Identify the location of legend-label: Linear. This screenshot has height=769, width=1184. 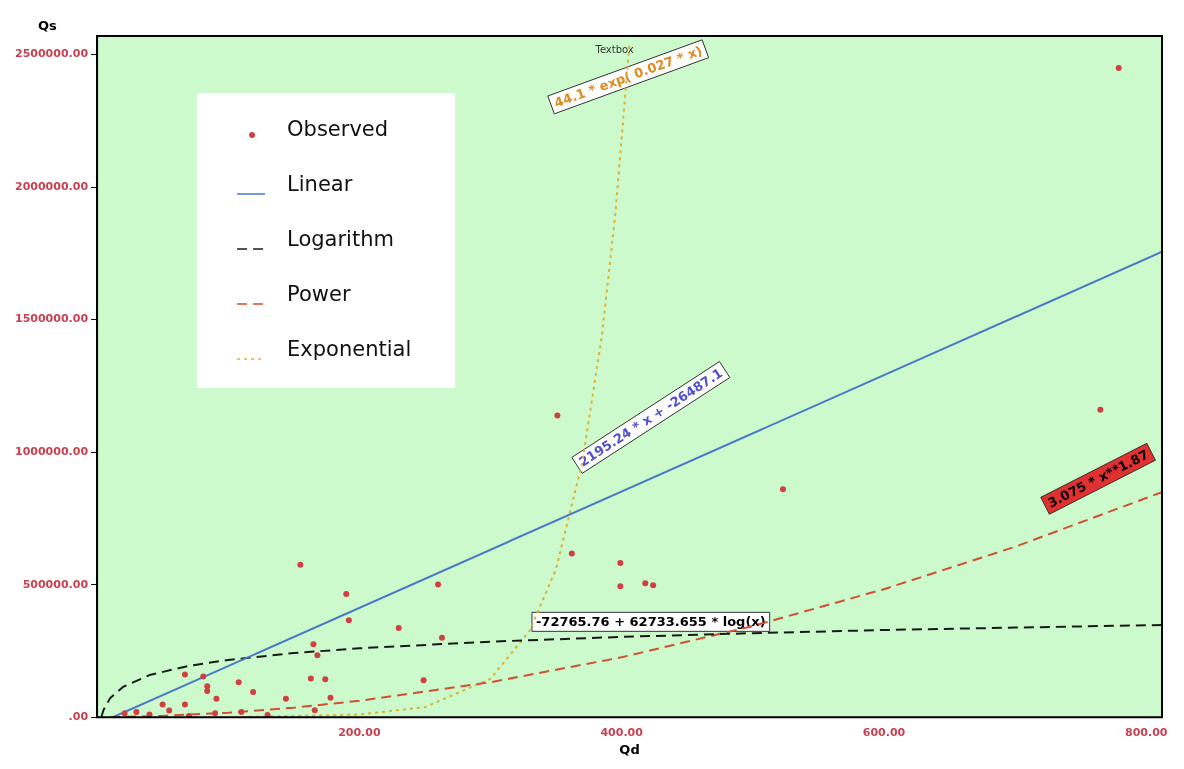
(320, 184).